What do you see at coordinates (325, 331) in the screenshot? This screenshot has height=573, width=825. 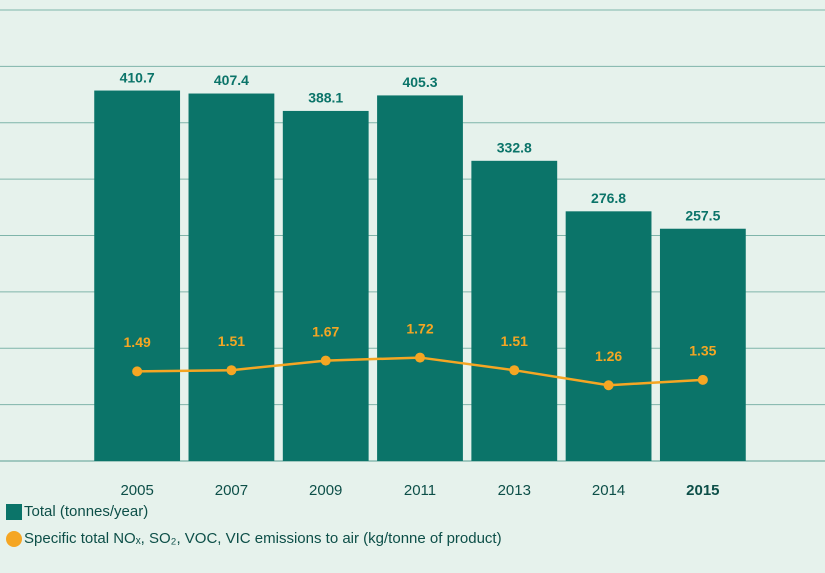 I see `line-value-label: 1.67` at bounding box center [325, 331].